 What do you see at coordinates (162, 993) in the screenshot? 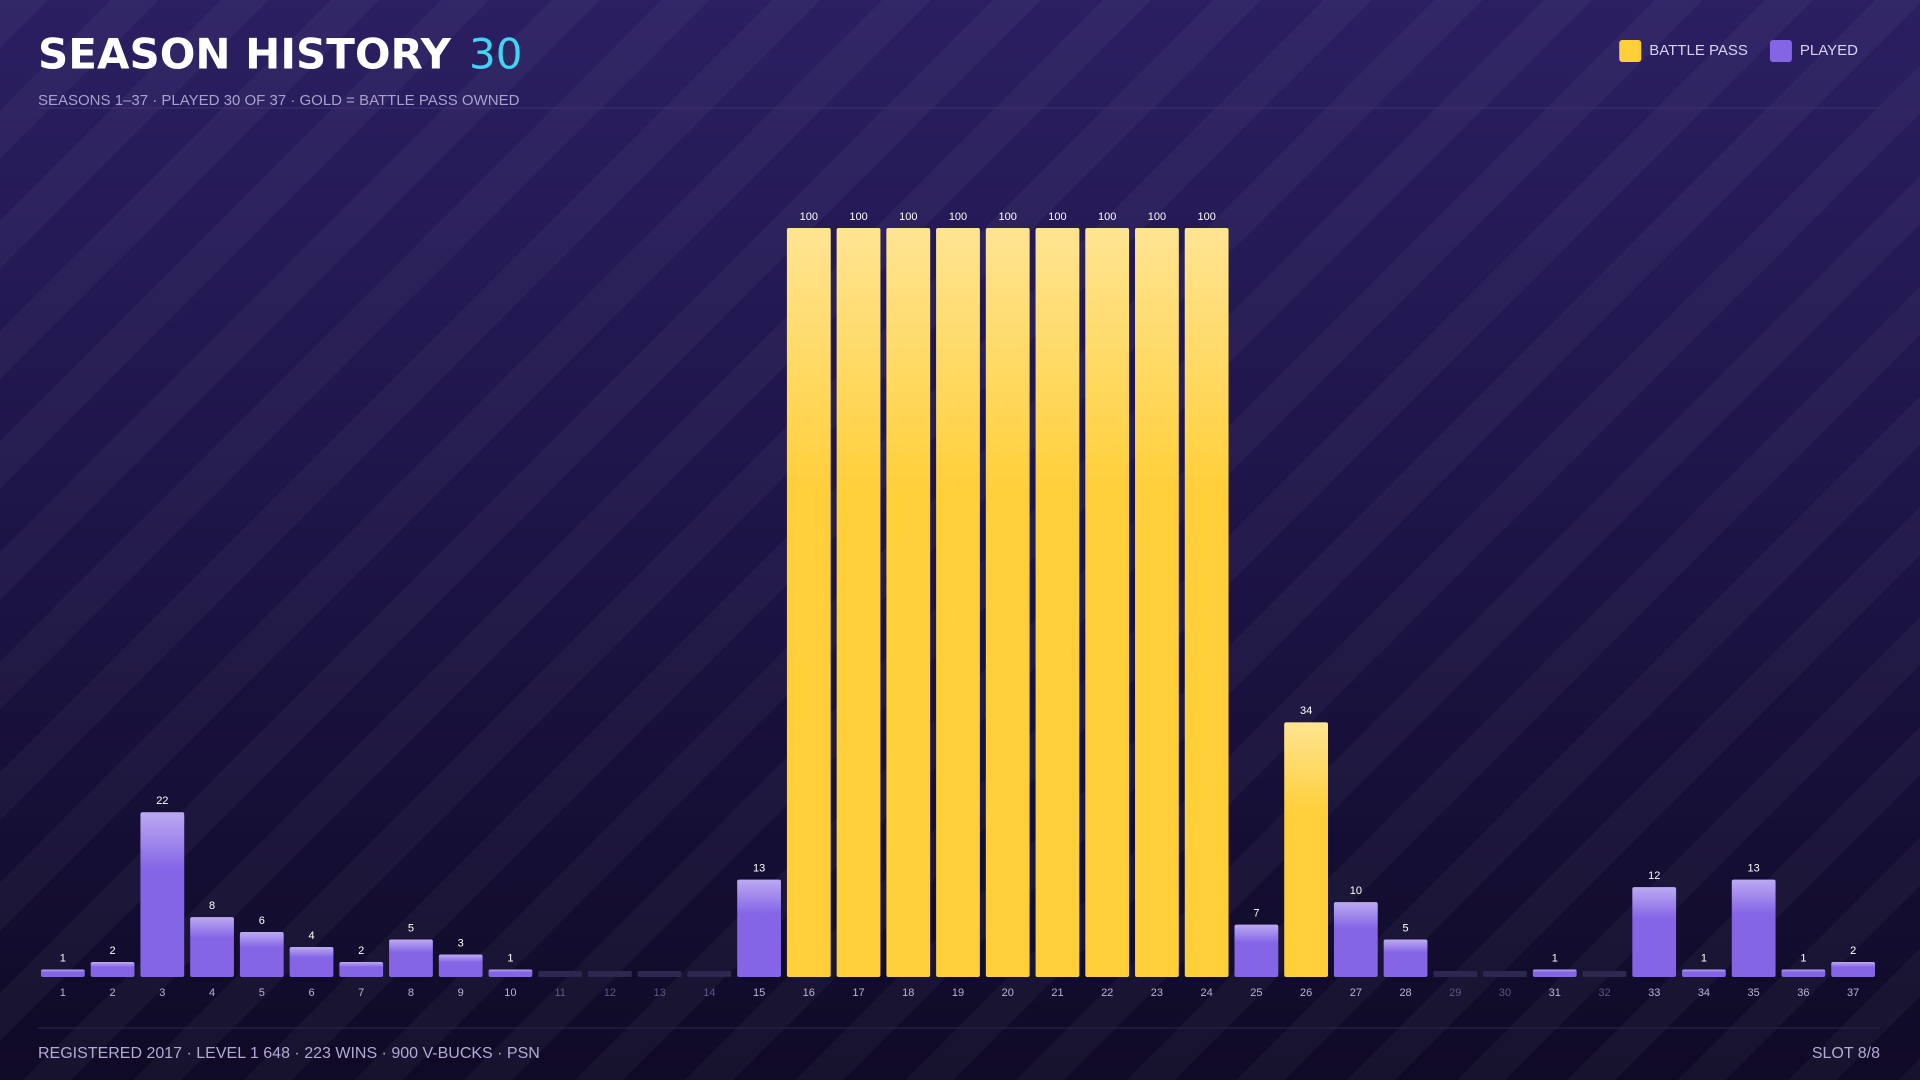
I see `x-tick-label: 3` at bounding box center [162, 993].